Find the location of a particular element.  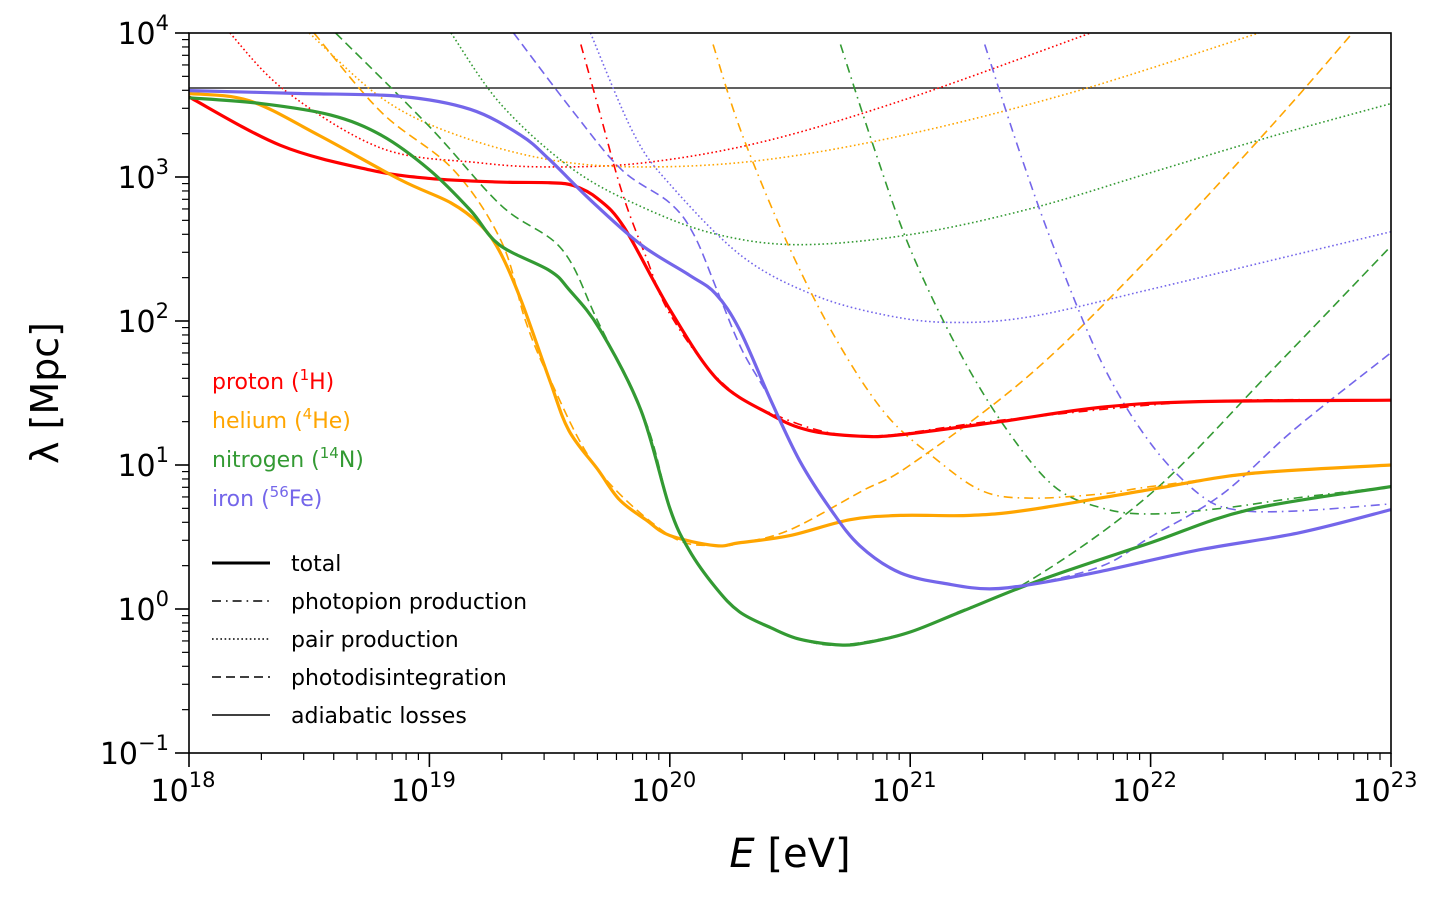

y-axis-label: λ [Mpc] is located at coordinates (45, 393).